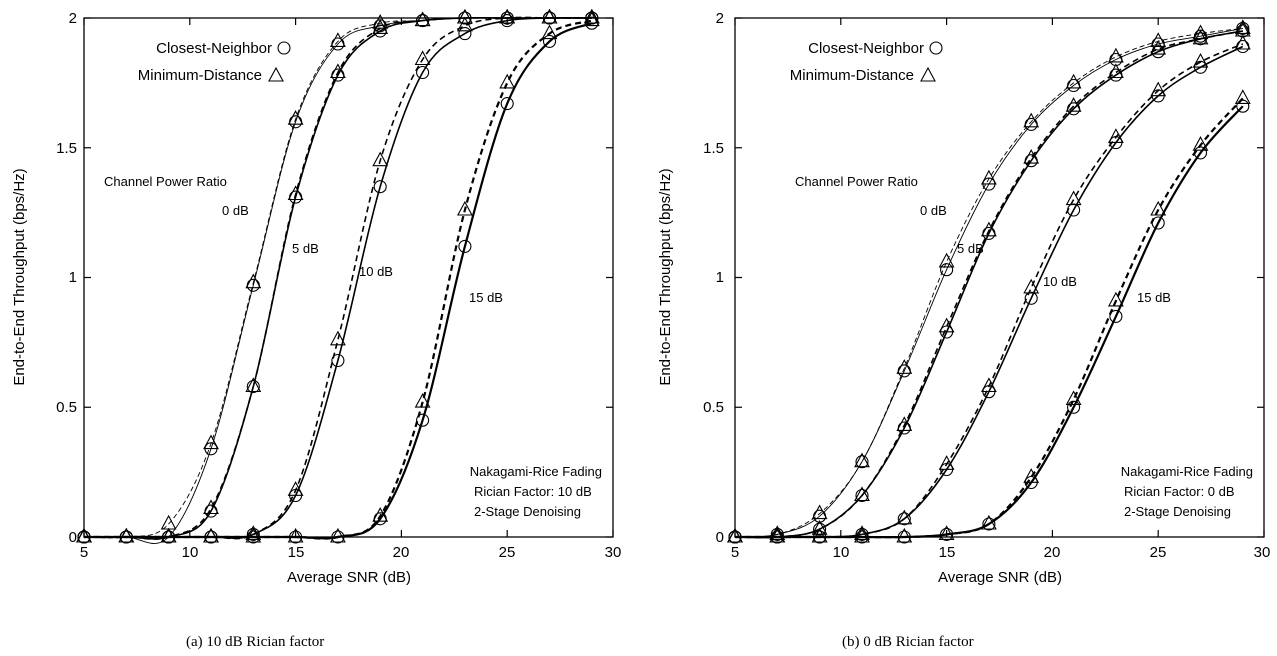 The image size is (1277, 656). I want to click on x-tick-labels: 5 10 15 20 25 30, so click(1001, 552).